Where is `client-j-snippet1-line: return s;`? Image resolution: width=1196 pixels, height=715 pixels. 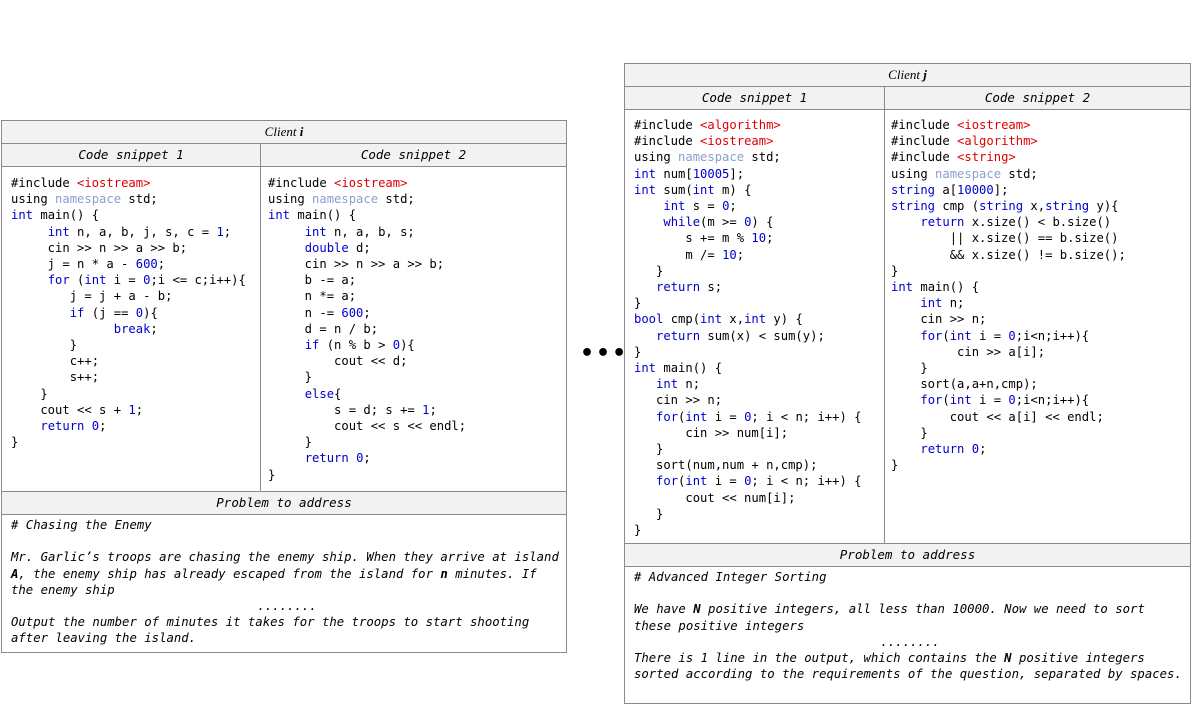
client-j-snippet1-line: return s; is located at coordinates (689, 287).